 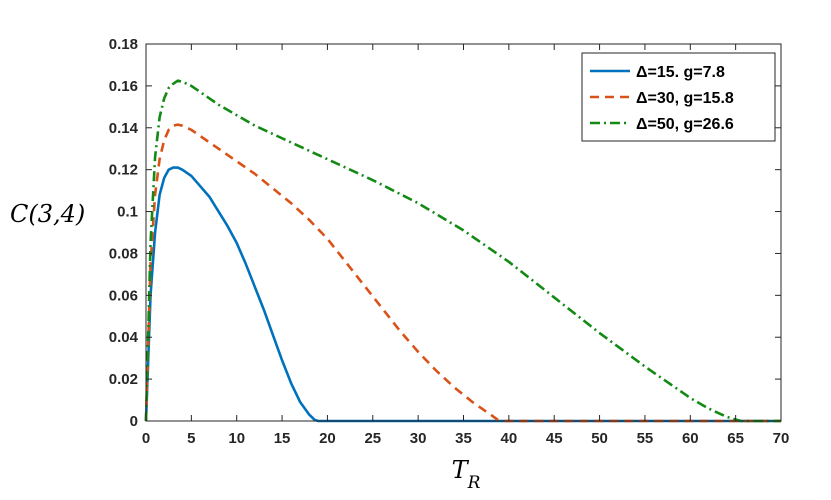 What do you see at coordinates (124, 128) in the screenshot?
I see `y-tick-label: 0.14` at bounding box center [124, 128].